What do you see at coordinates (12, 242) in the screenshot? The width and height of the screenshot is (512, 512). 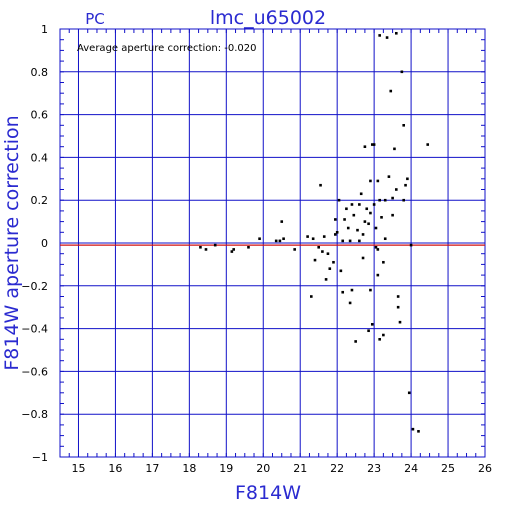 I see `y-axis-label: F814W aperture correction` at bounding box center [12, 242].